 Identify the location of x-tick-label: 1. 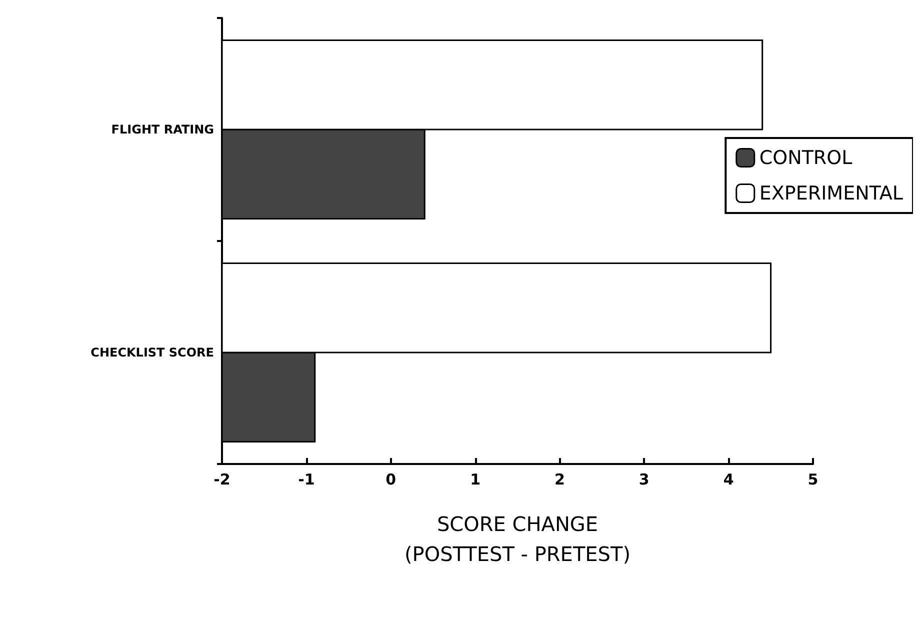
(475, 479).